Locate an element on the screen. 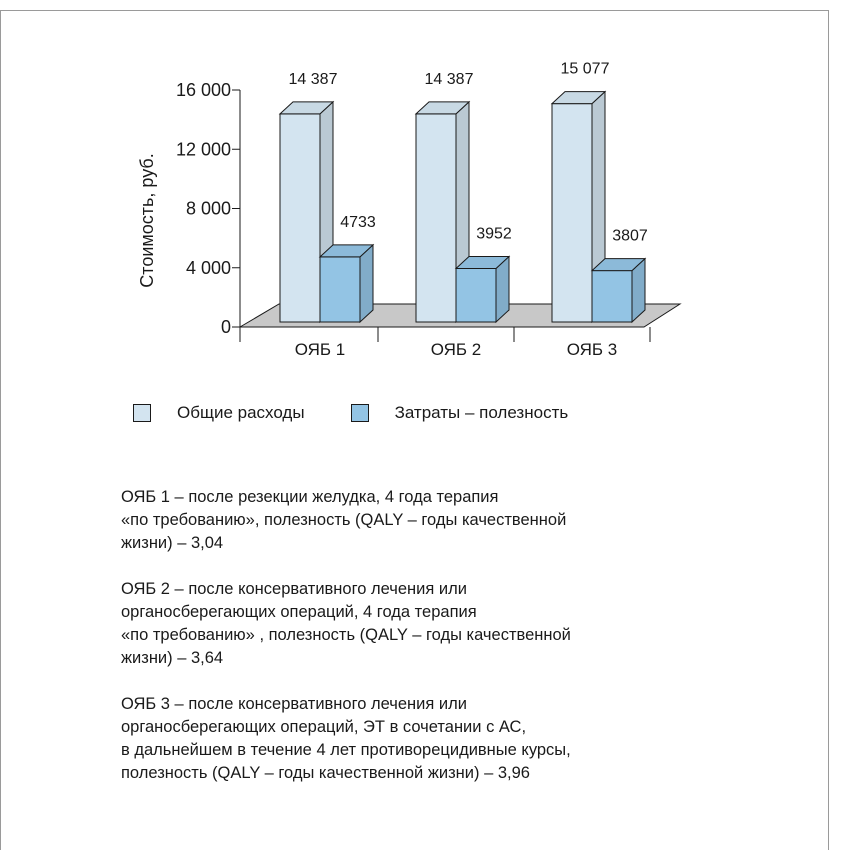 The image size is (841, 856). legend: Общие расходы Затраты – полезность is located at coordinates (373, 413).